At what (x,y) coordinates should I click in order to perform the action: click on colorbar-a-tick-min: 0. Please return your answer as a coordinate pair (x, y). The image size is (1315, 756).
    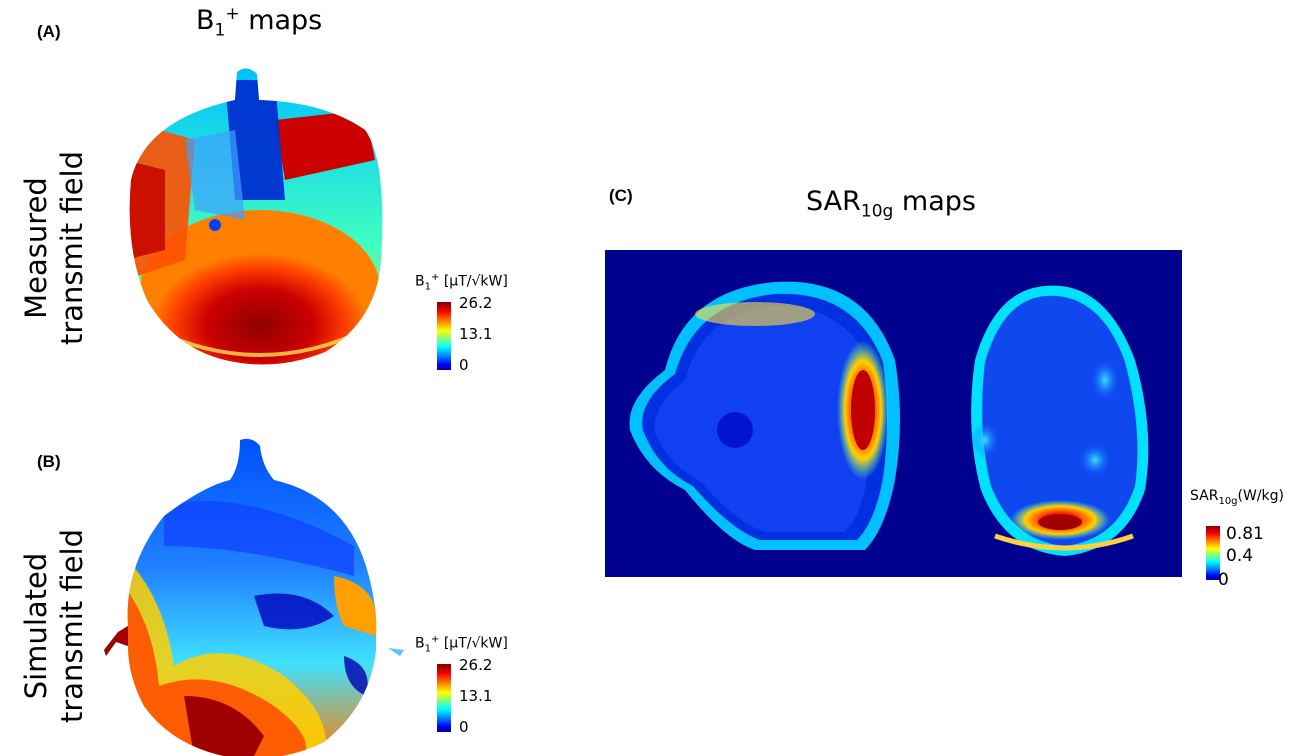
    Looking at the image, I should click on (464, 365).